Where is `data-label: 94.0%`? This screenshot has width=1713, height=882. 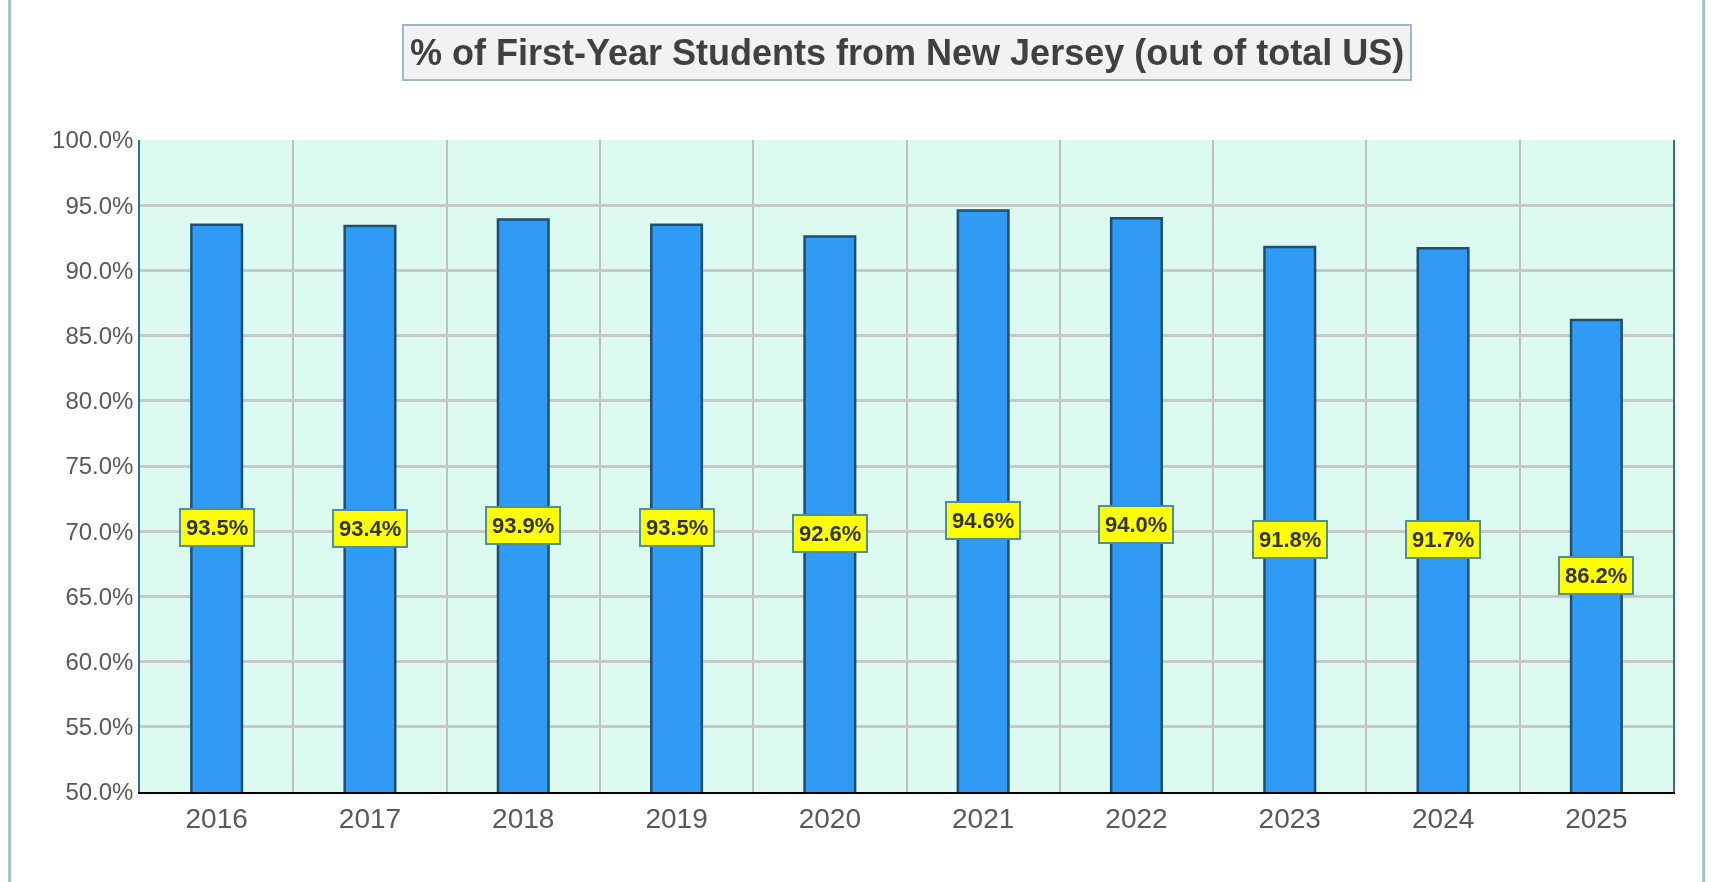 data-label: 94.0% is located at coordinates (1136, 524).